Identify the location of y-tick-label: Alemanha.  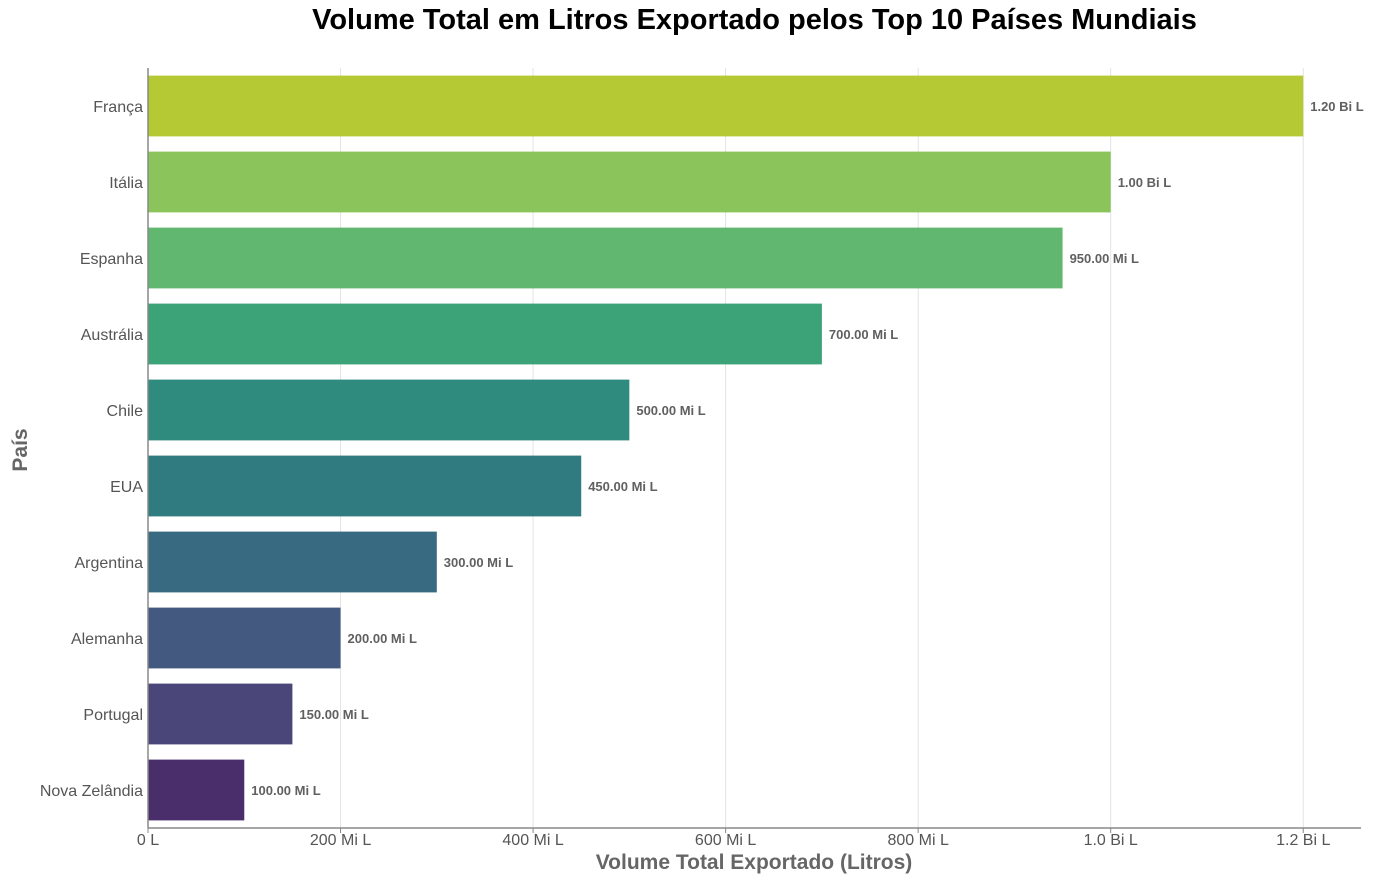
(107, 639).